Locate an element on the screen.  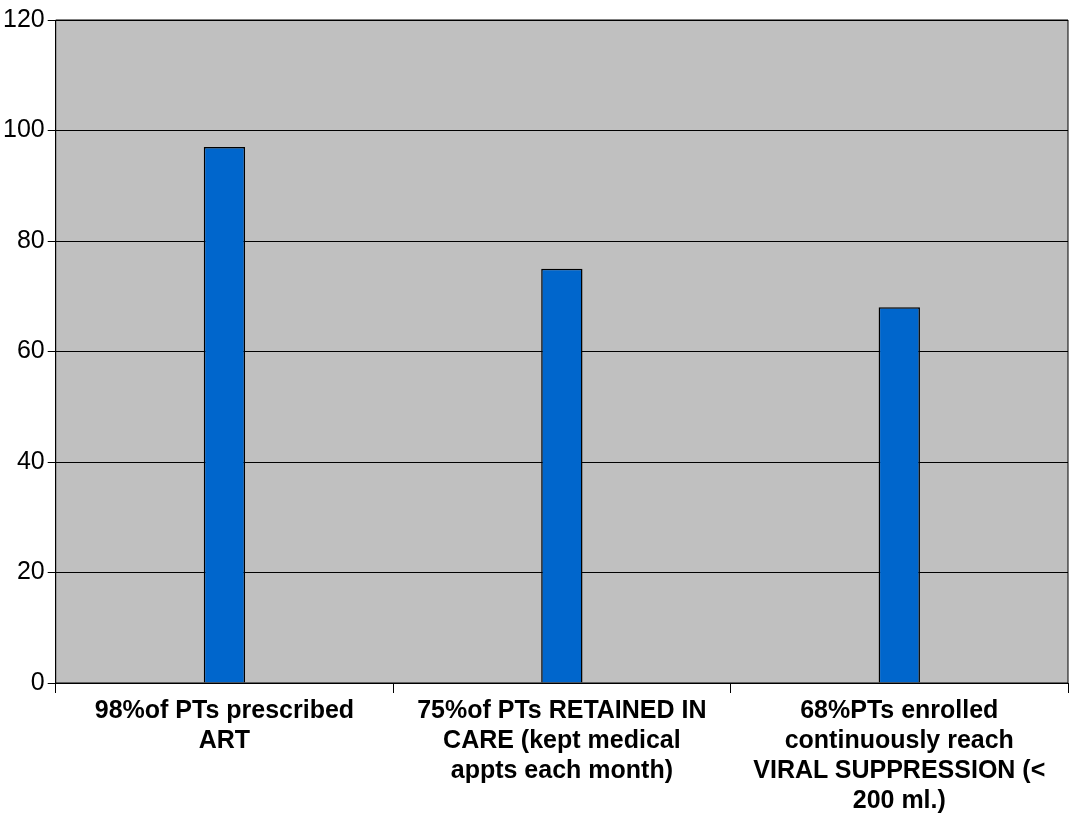
x-tick-label: 68%PTs enrolled continuously reach VIRAL SUPPRESSION (< 200 ml.) is located at coordinates (899, 753).